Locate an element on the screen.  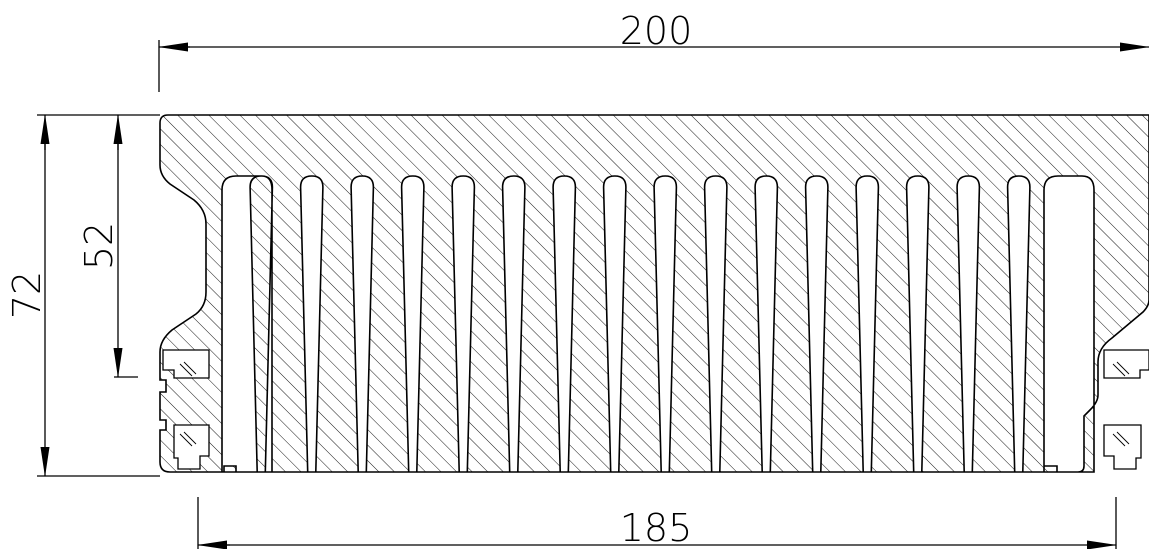
t-slot-upper-right is located at coordinates (1126, 364).